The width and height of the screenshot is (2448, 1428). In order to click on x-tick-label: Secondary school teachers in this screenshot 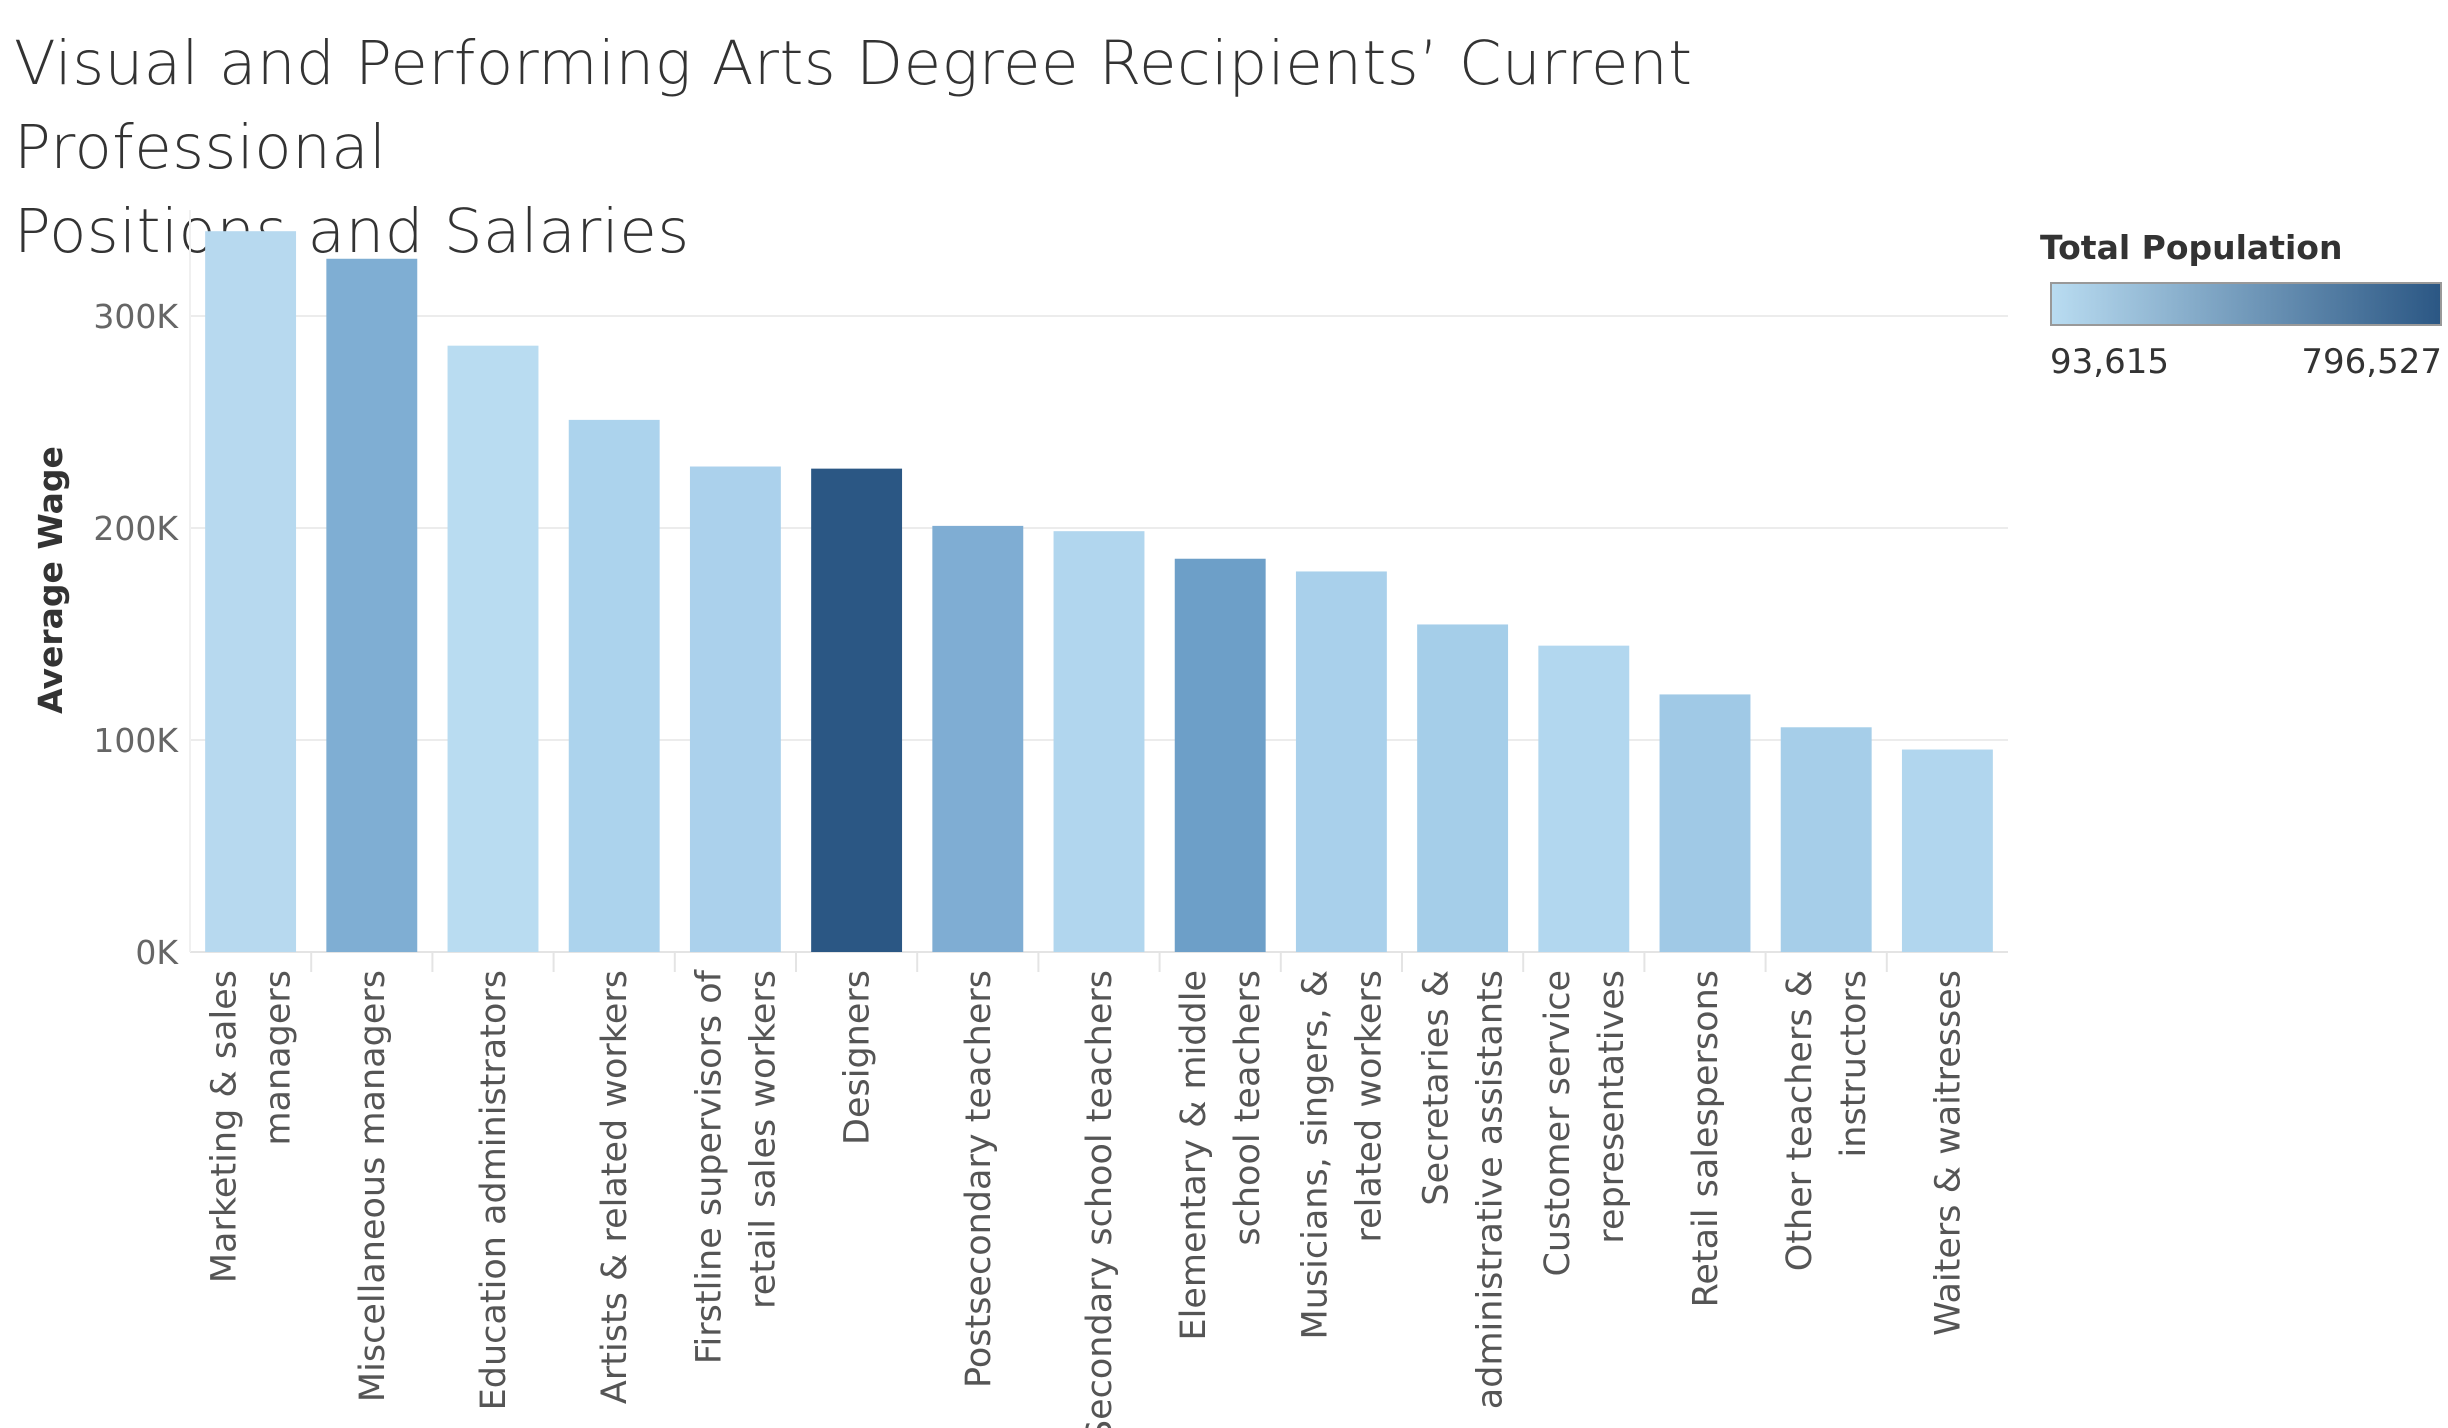, I will do `click(1100, 1199)`.